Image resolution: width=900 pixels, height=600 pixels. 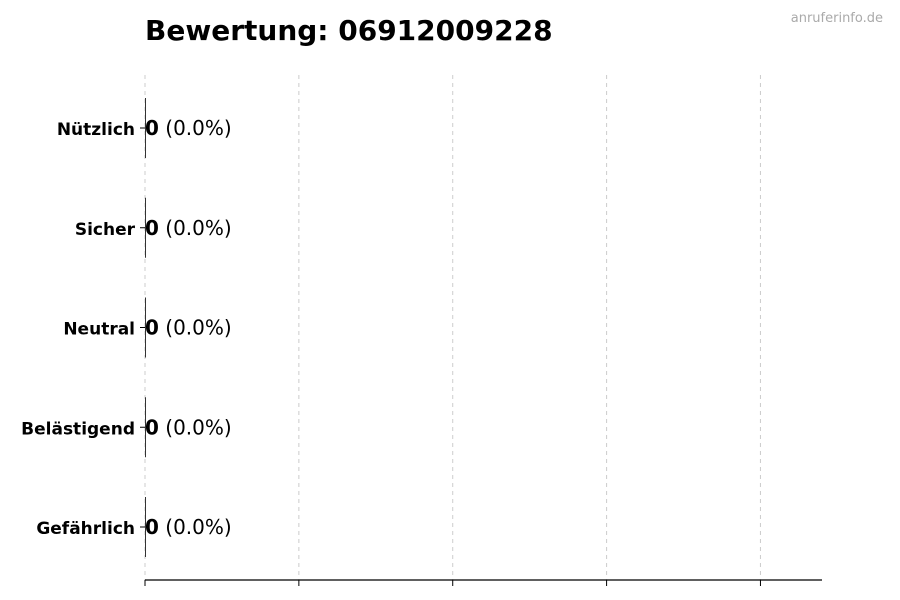 I want to click on watermark: anruferinfo.de, so click(x=837, y=18).